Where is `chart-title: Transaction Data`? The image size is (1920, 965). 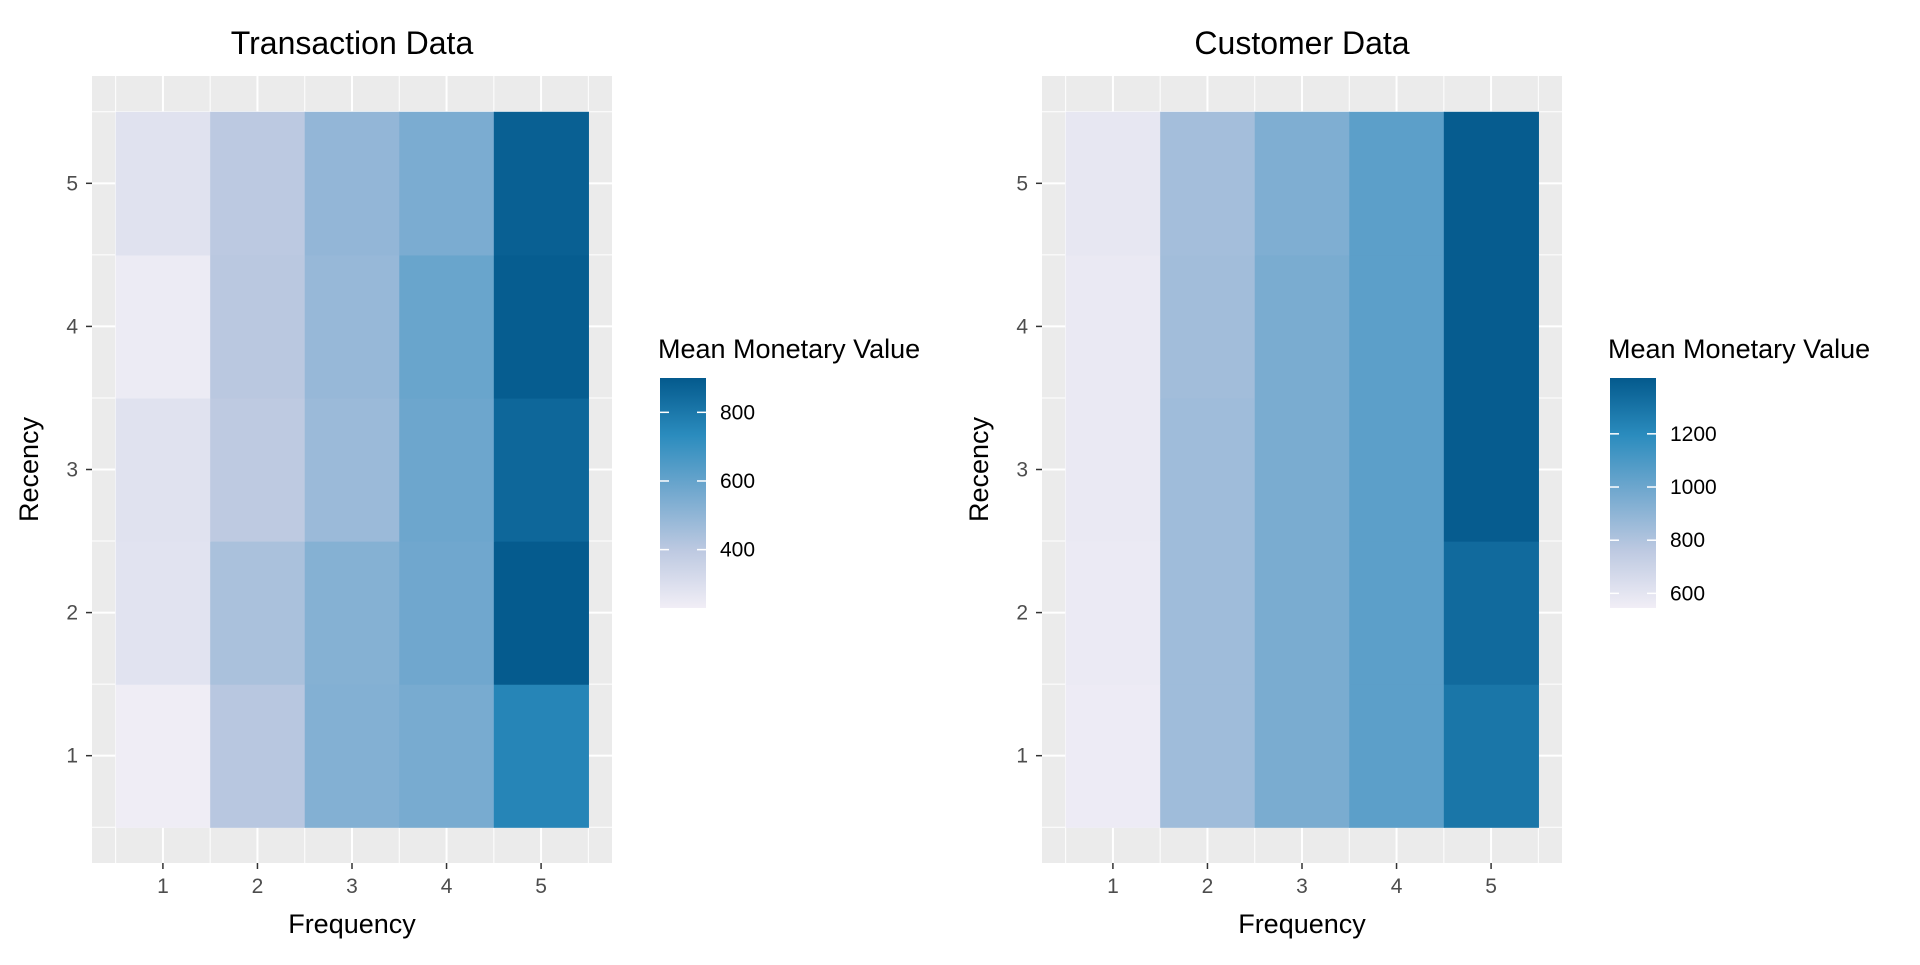 chart-title: Transaction Data is located at coordinates (352, 43).